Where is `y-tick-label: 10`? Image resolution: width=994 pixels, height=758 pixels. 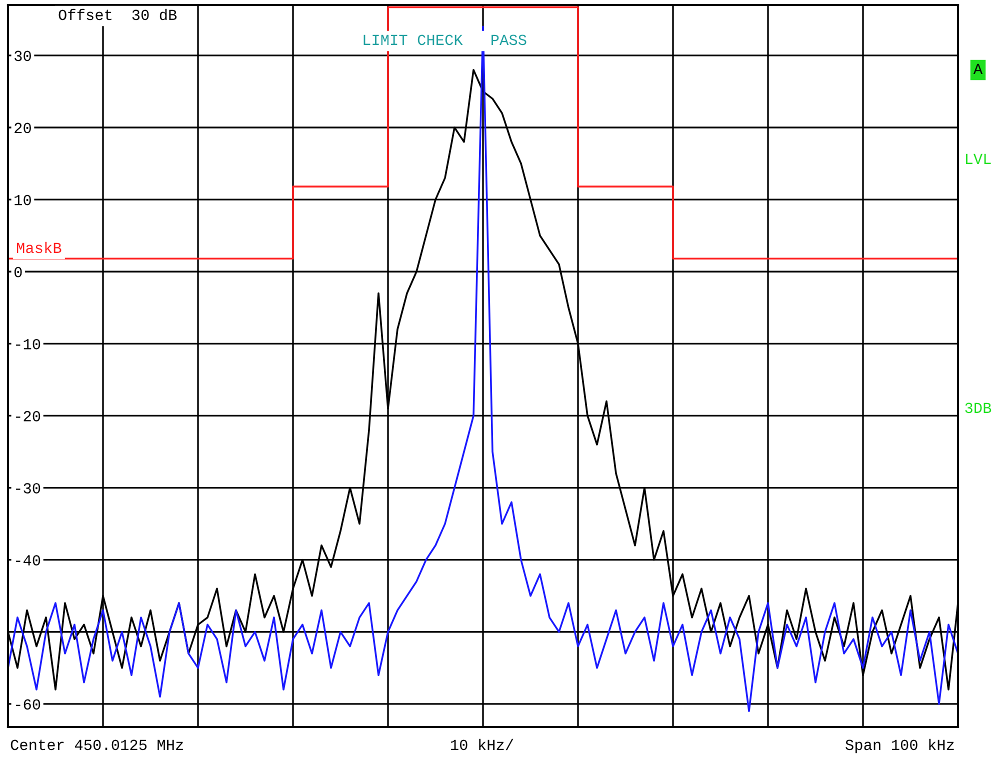
y-tick-label: 10 is located at coordinates (22, 200).